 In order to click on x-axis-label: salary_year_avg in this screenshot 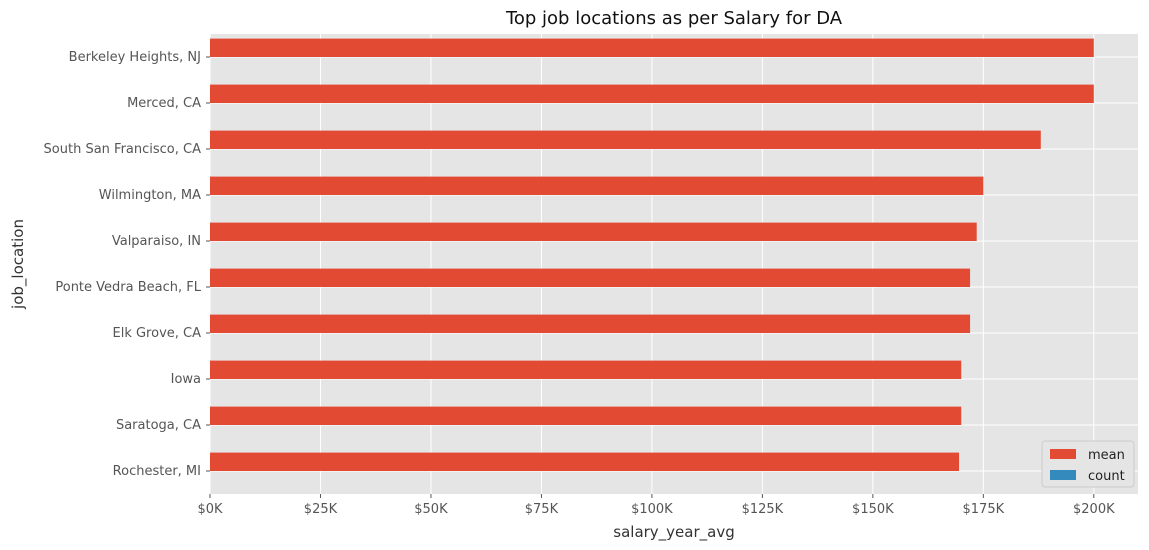, I will do `click(673, 532)`.